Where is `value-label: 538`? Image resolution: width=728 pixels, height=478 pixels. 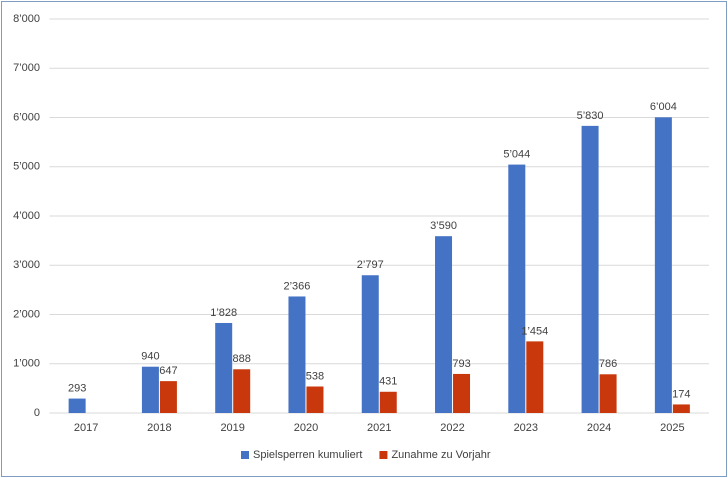
value-label: 538 is located at coordinates (315, 376).